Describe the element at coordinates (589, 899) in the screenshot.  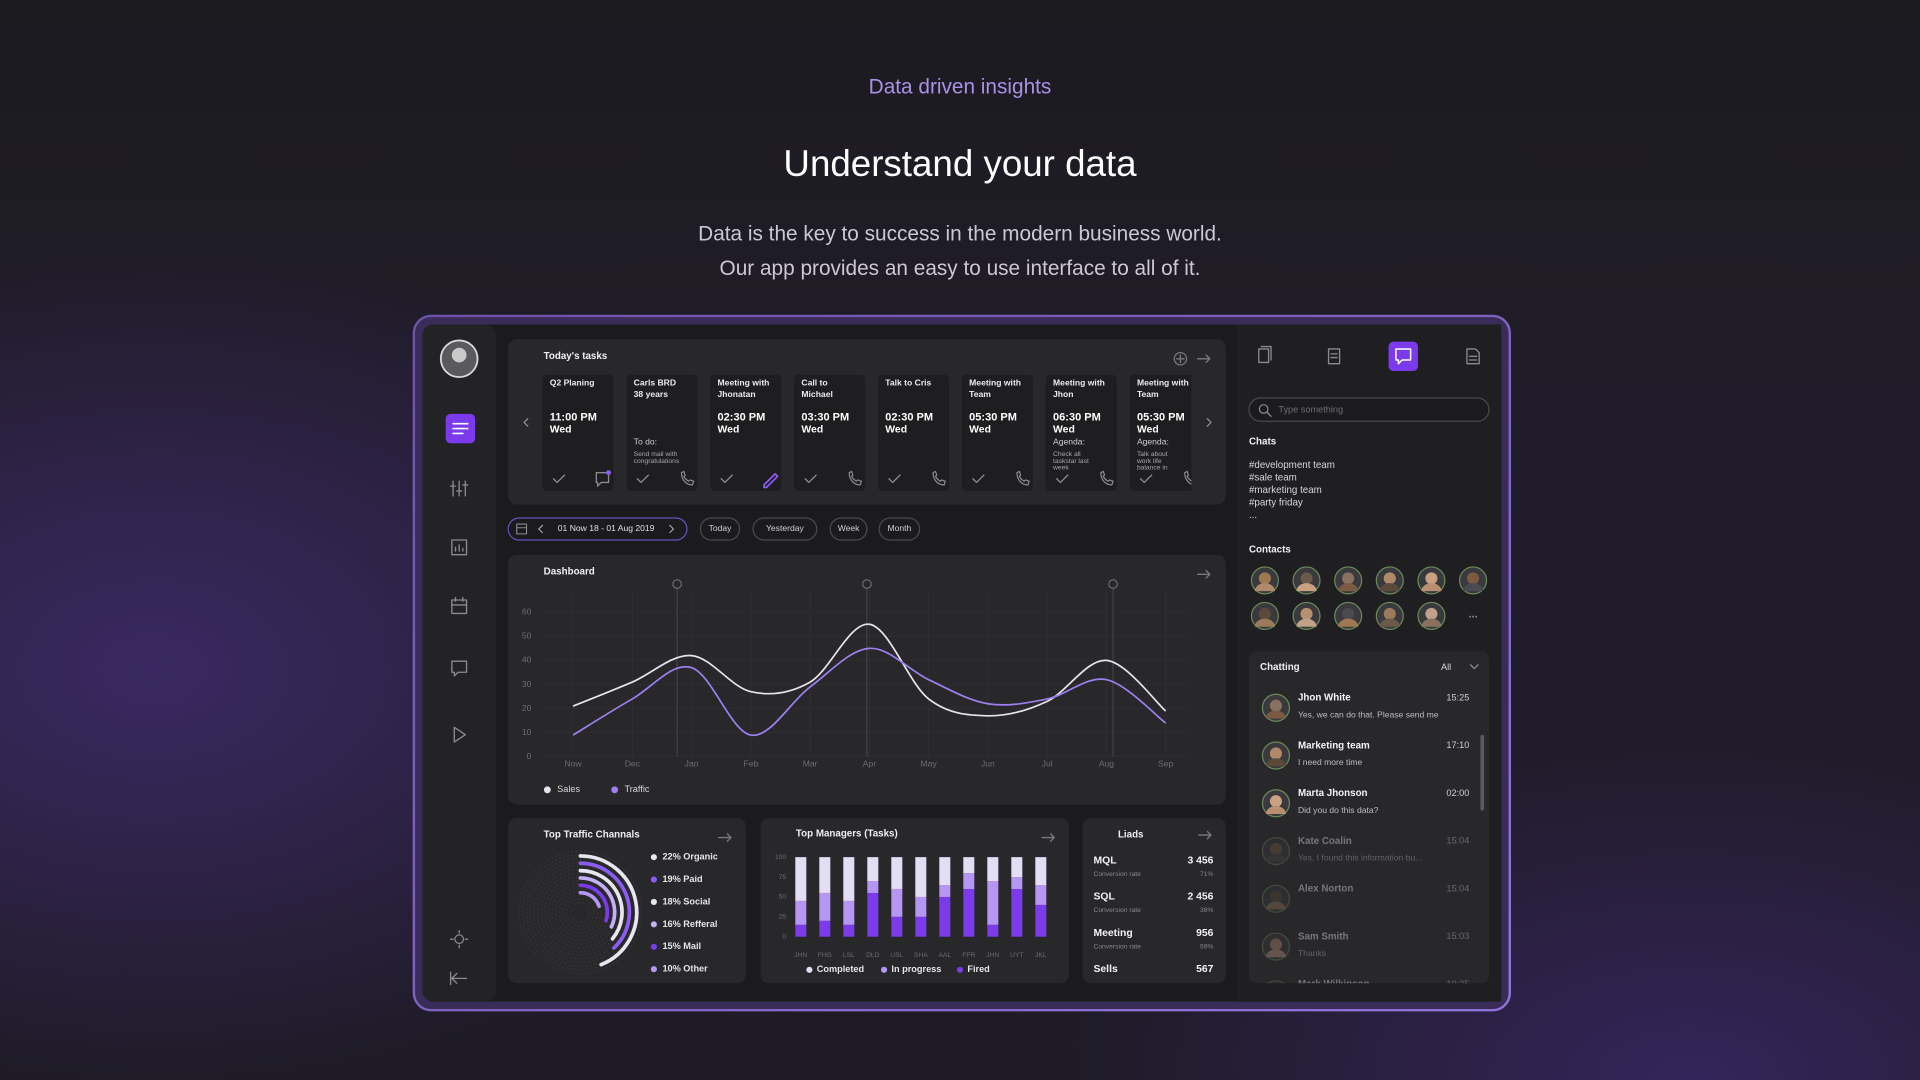
I see `radial-bar` at that location.